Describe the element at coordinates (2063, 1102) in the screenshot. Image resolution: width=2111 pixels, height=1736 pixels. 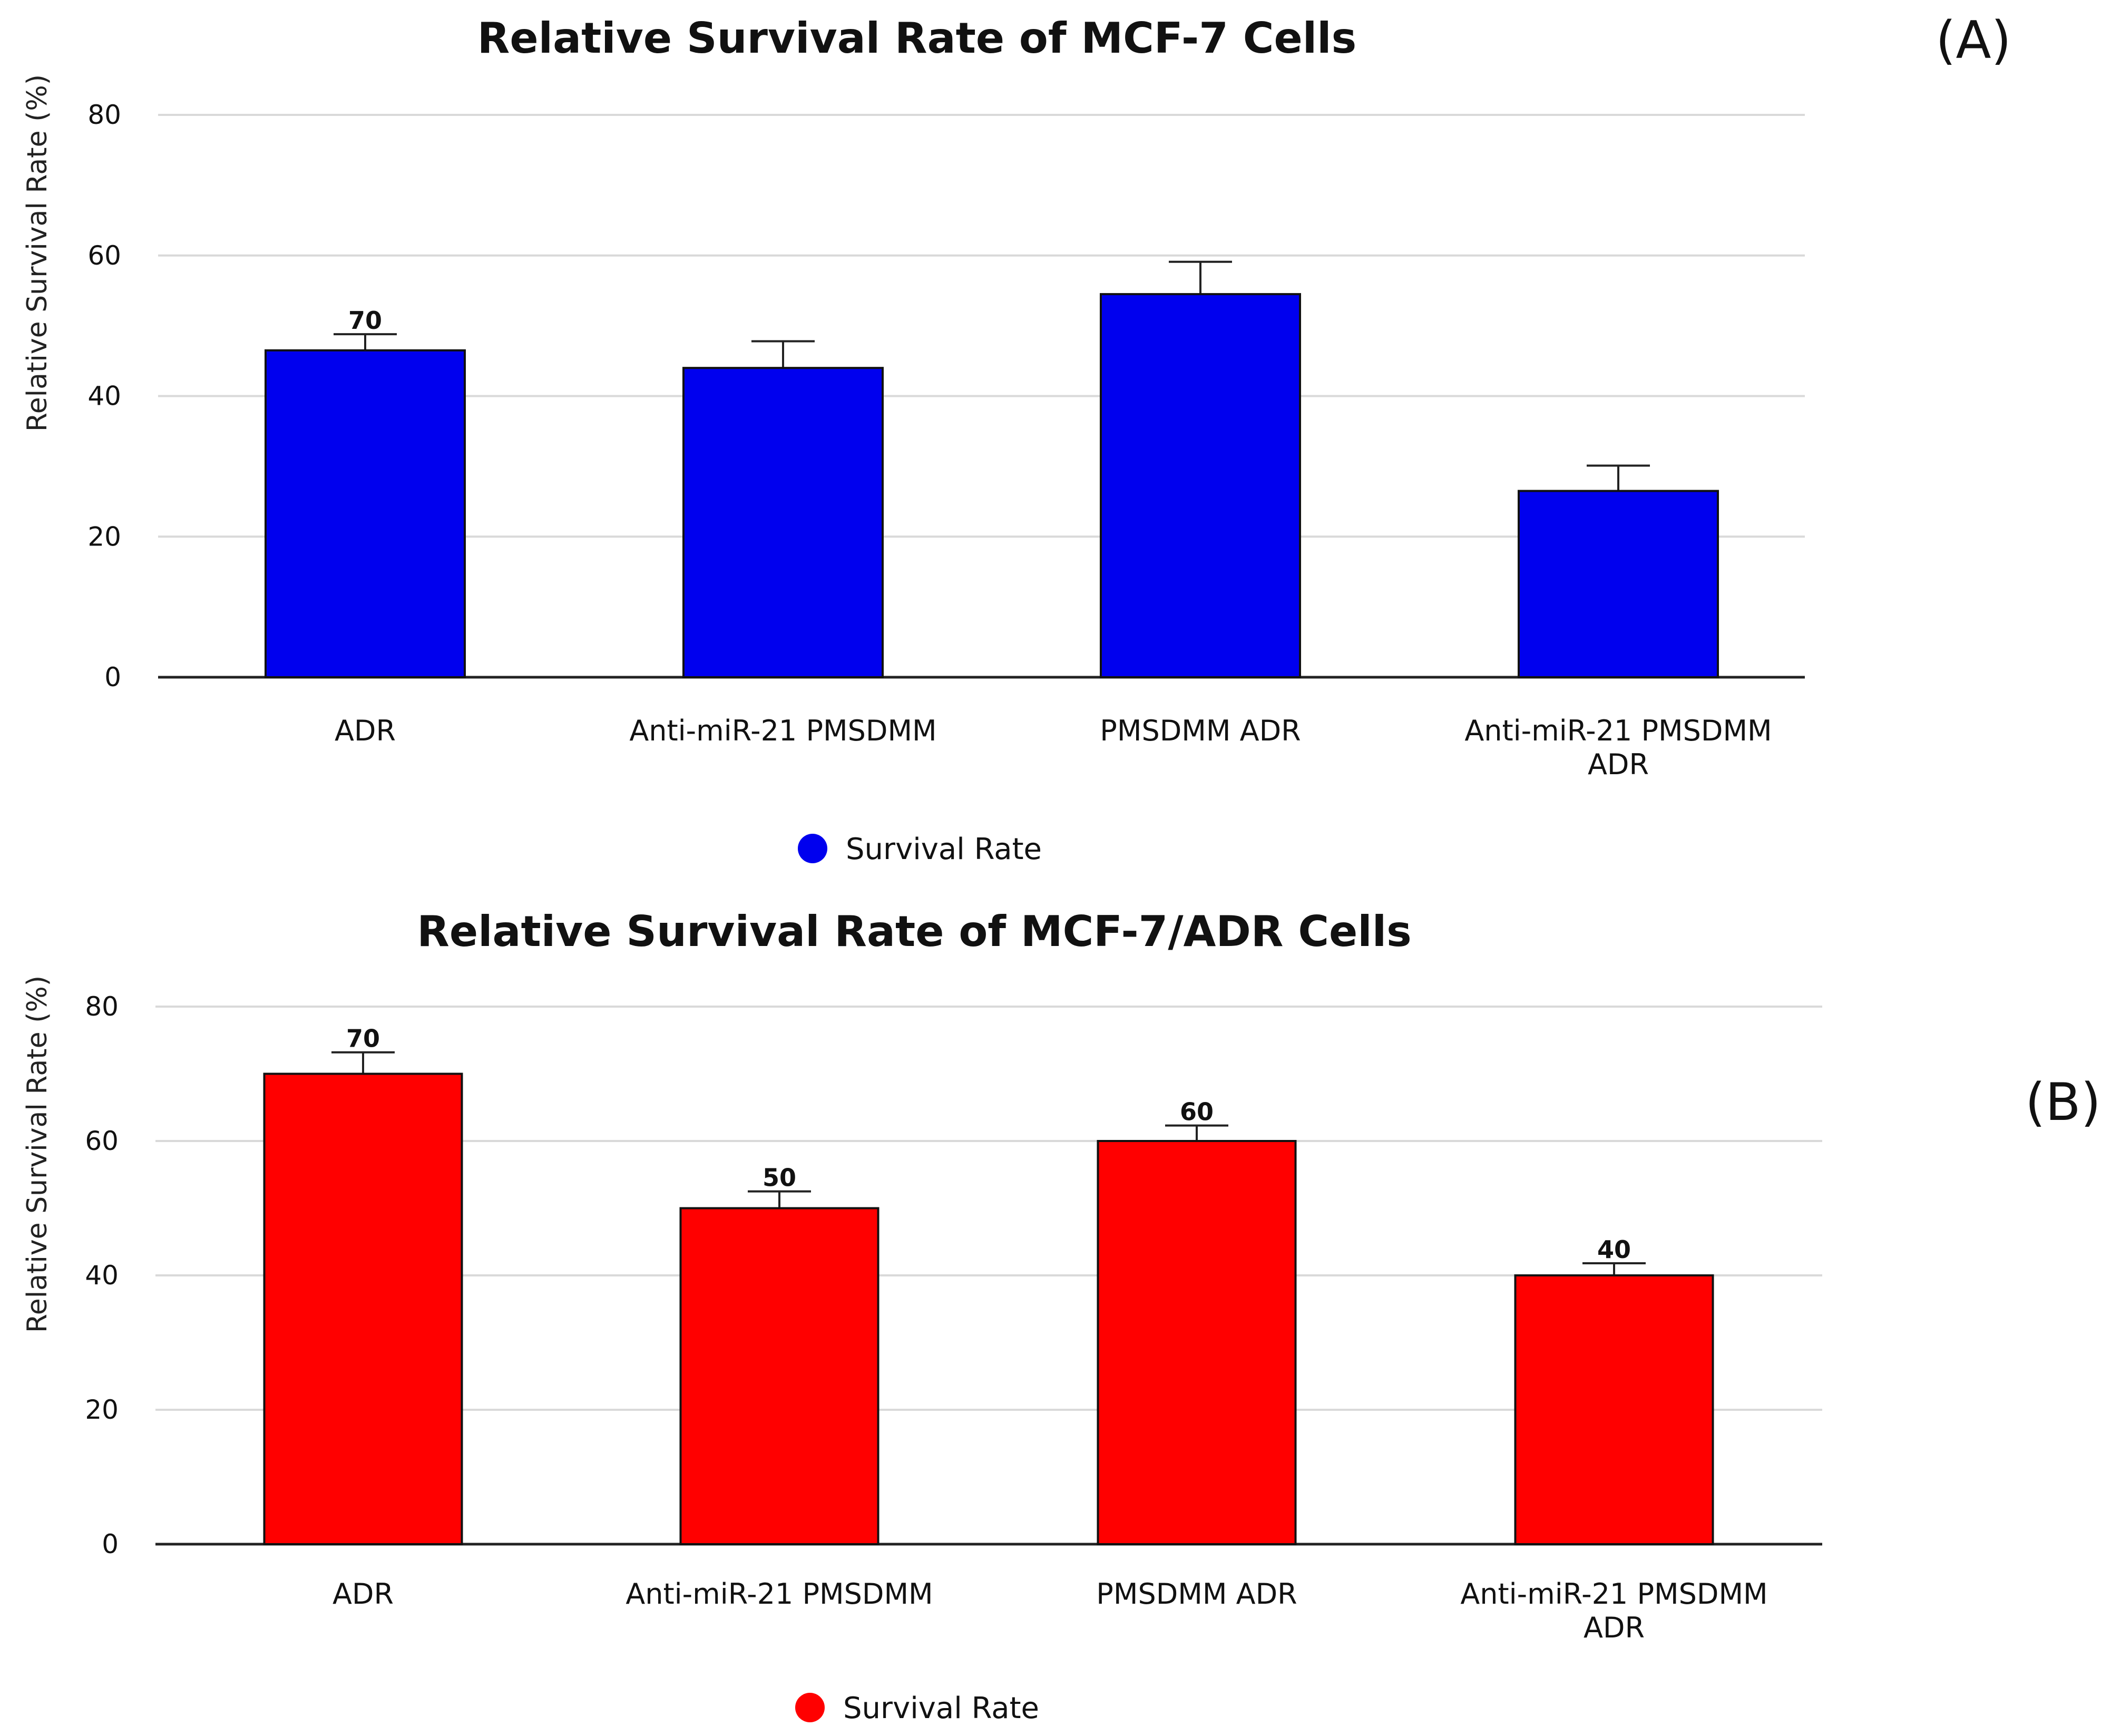
I see `panel-label-b: (B)` at that location.